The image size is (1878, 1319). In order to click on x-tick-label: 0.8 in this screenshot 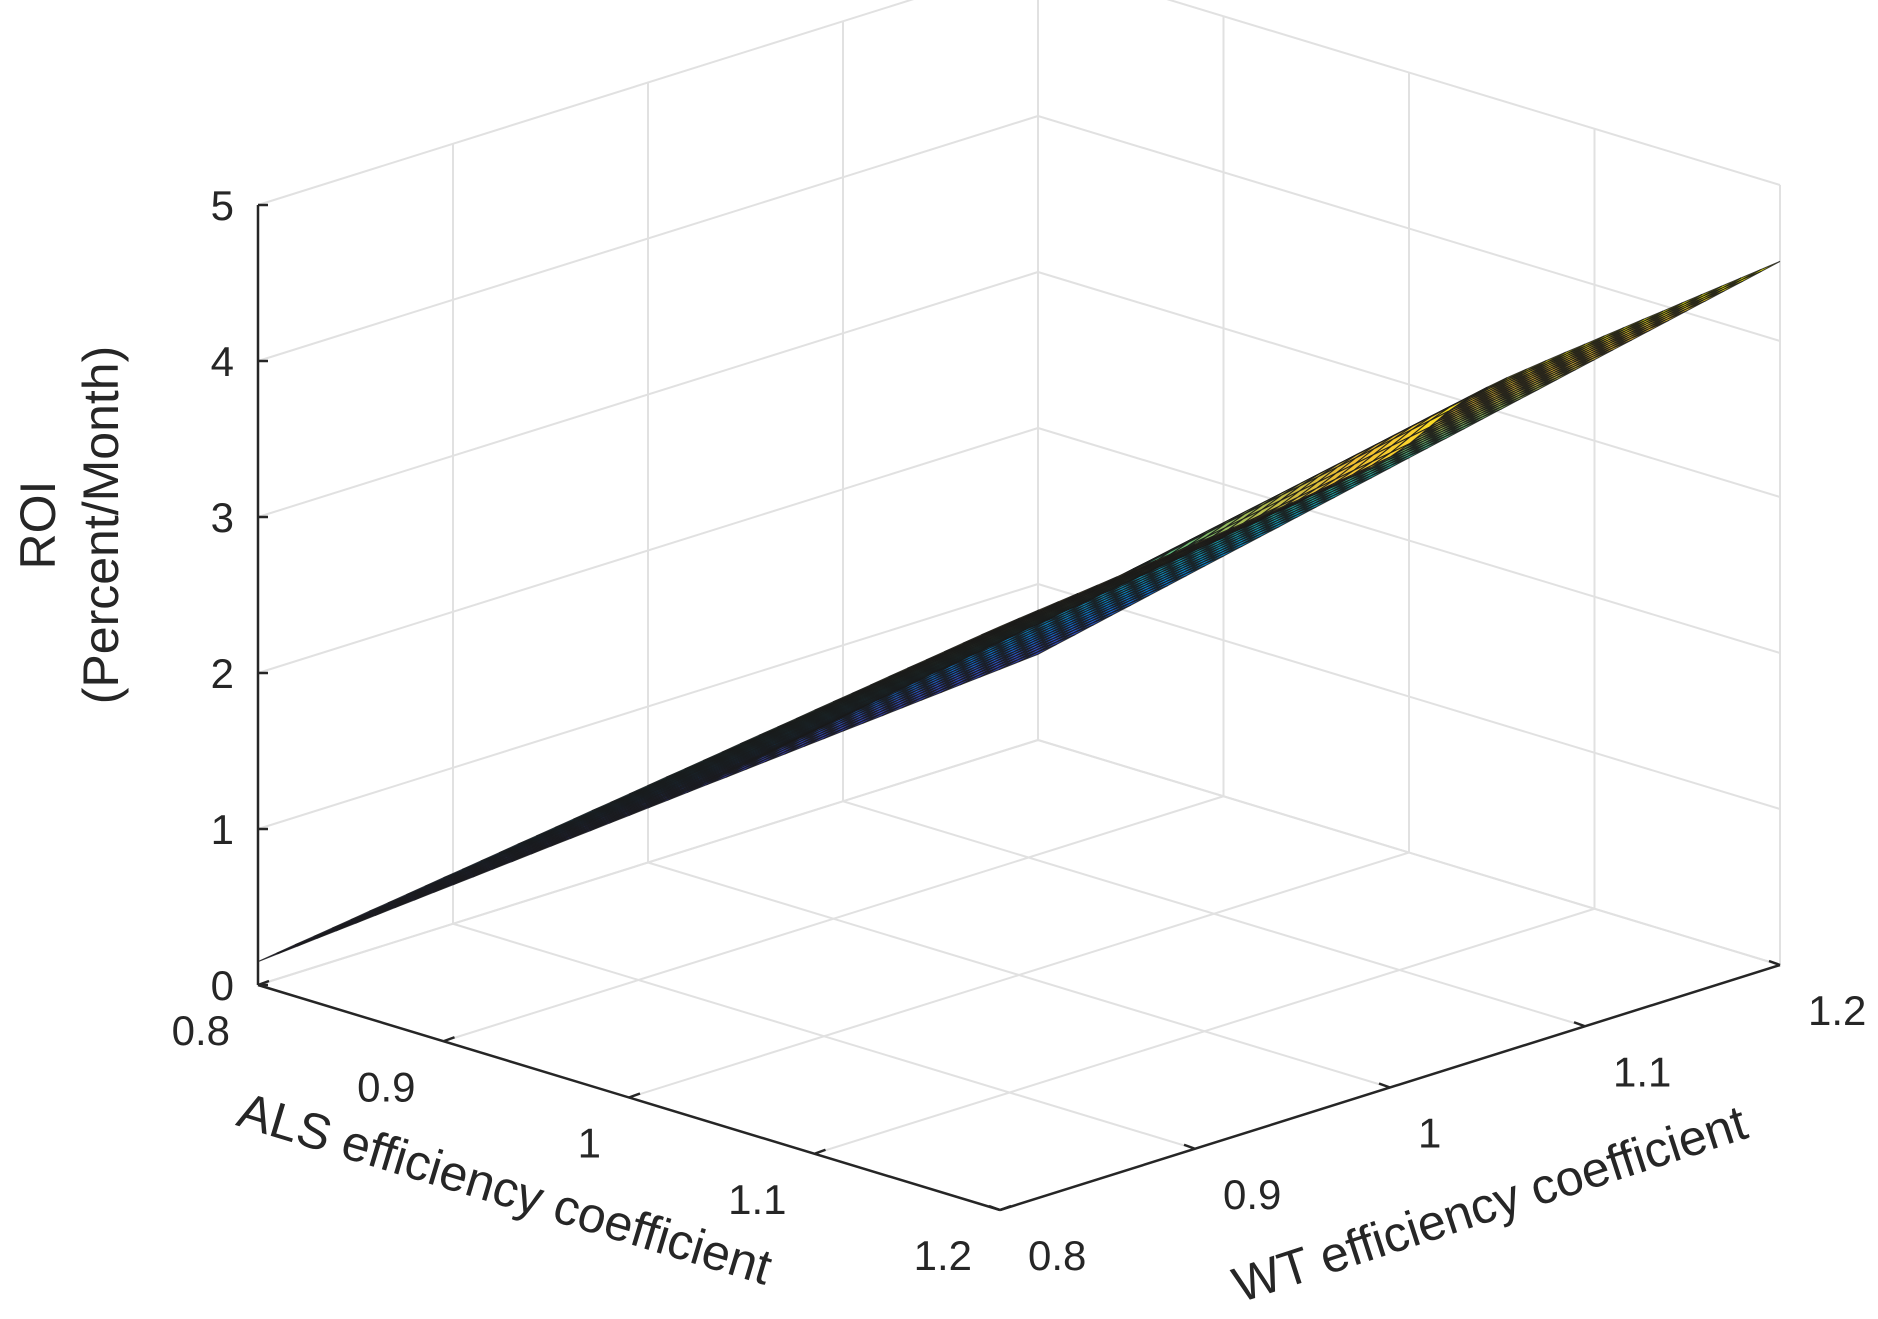, I will do `click(201, 1030)`.